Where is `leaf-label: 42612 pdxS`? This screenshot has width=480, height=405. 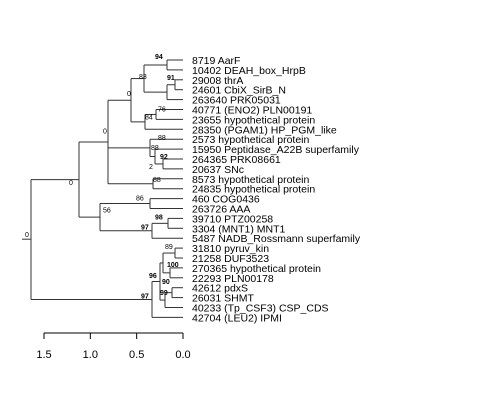
leaf-label: 42612 pdxS is located at coordinates (220, 289).